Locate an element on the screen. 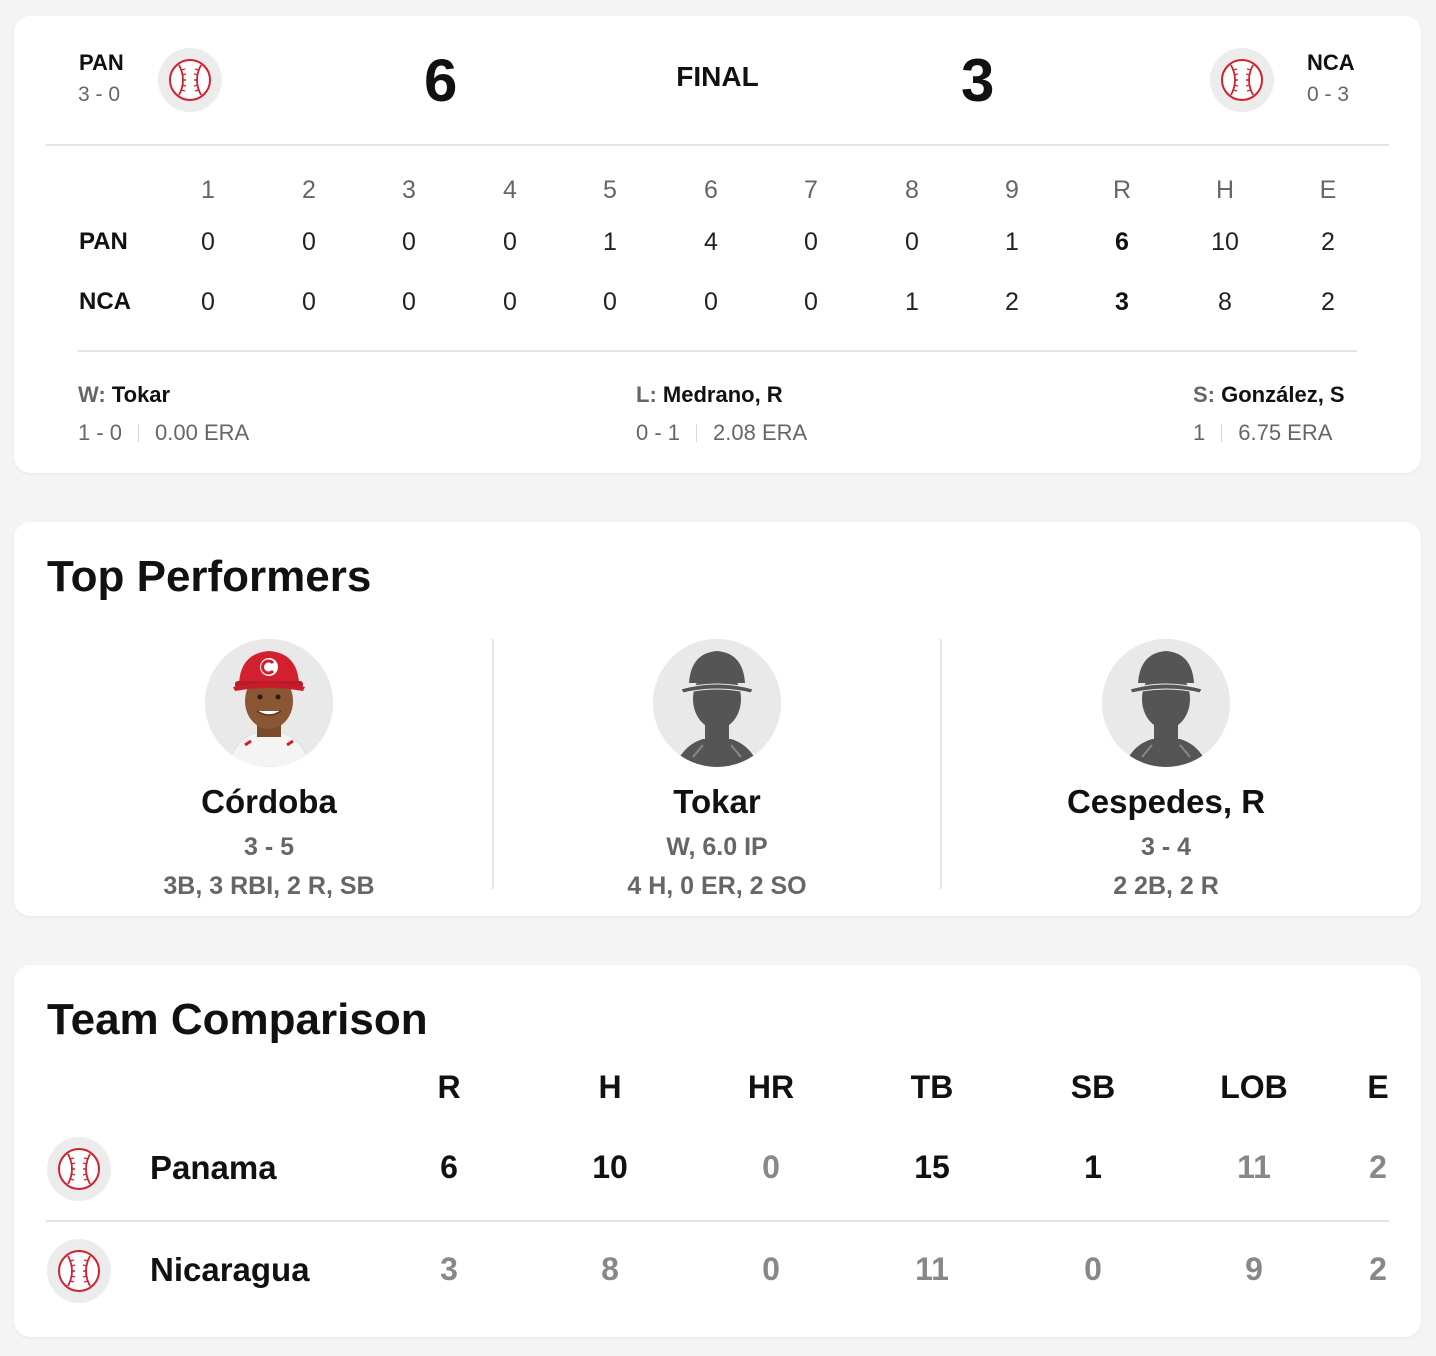  home-team-record: 0 - 3 is located at coordinates (1328, 94).